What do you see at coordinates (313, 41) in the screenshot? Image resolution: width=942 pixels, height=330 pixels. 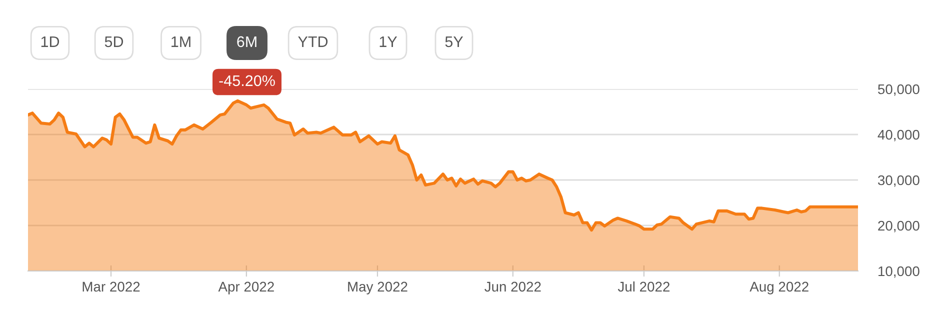 I see `text: YTD` at bounding box center [313, 41].